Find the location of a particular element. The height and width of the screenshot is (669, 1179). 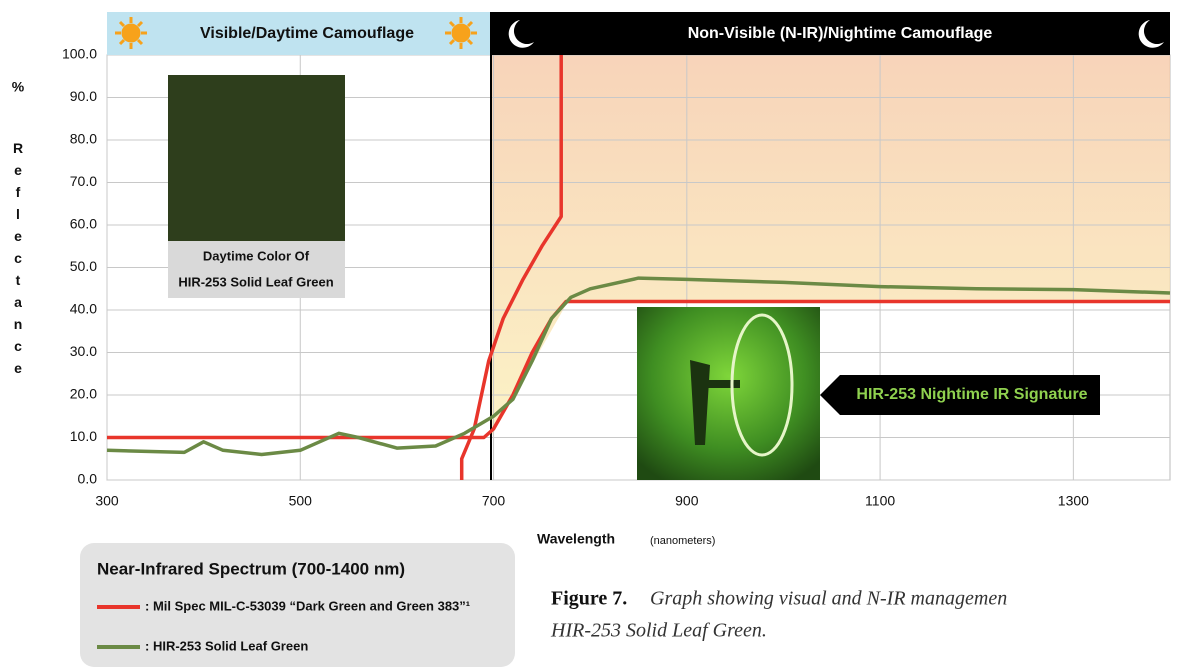

day-banner is located at coordinates (299, 33).